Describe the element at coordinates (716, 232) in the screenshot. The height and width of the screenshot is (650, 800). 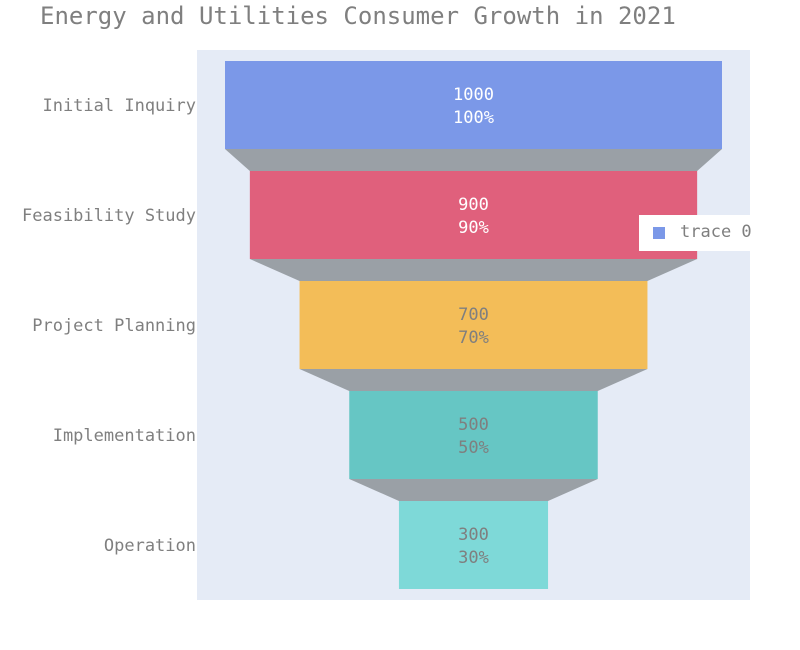
I see `legend-label-trace-0: trace 0` at that location.